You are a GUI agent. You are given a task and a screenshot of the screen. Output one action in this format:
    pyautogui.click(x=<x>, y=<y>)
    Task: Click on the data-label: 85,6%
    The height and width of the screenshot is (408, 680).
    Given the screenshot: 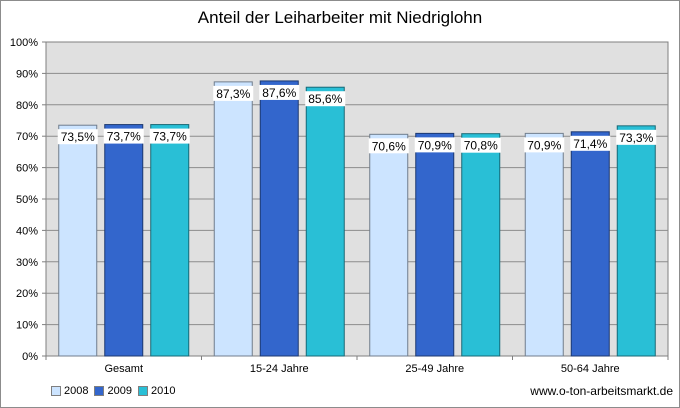 What is the action you would take?
    pyautogui.click(x=325, y=99)
    